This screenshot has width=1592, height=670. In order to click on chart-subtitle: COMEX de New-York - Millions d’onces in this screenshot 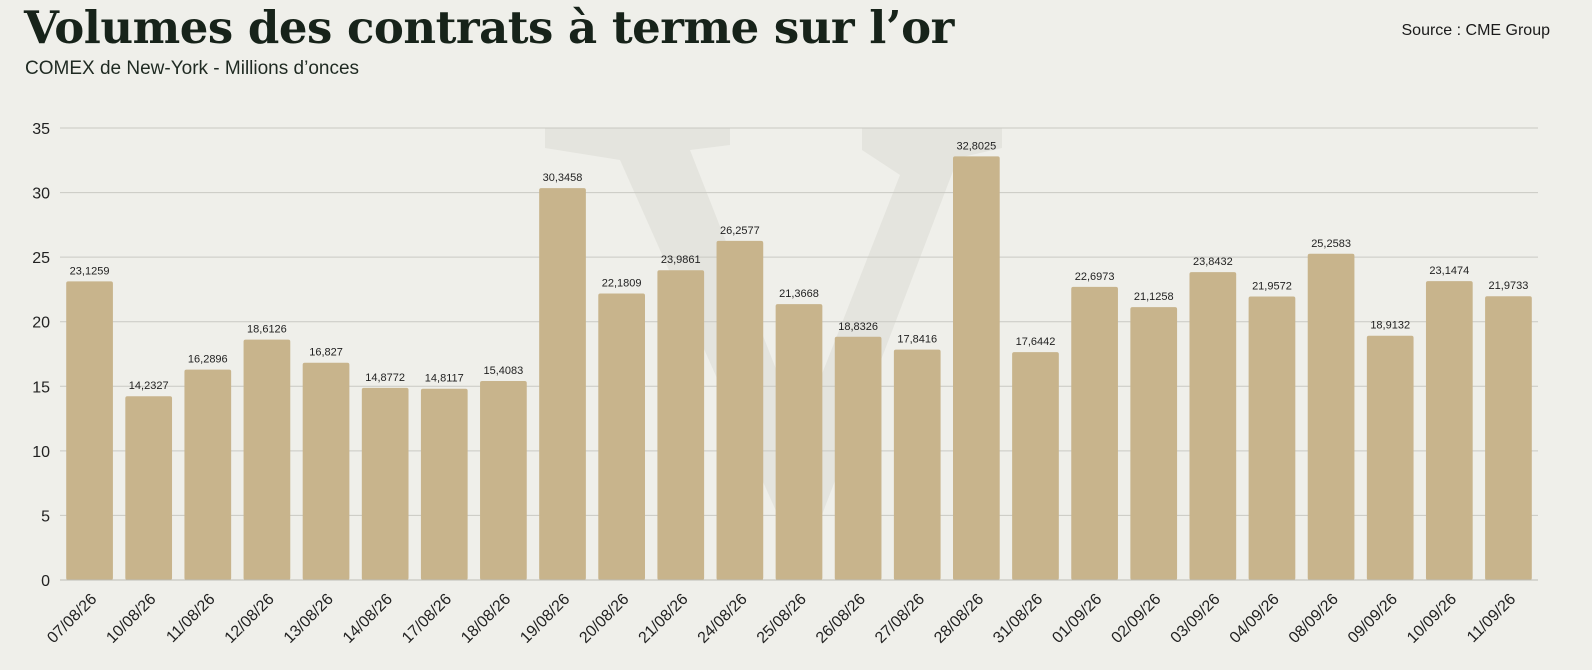, I will do `click(192, 68)`.